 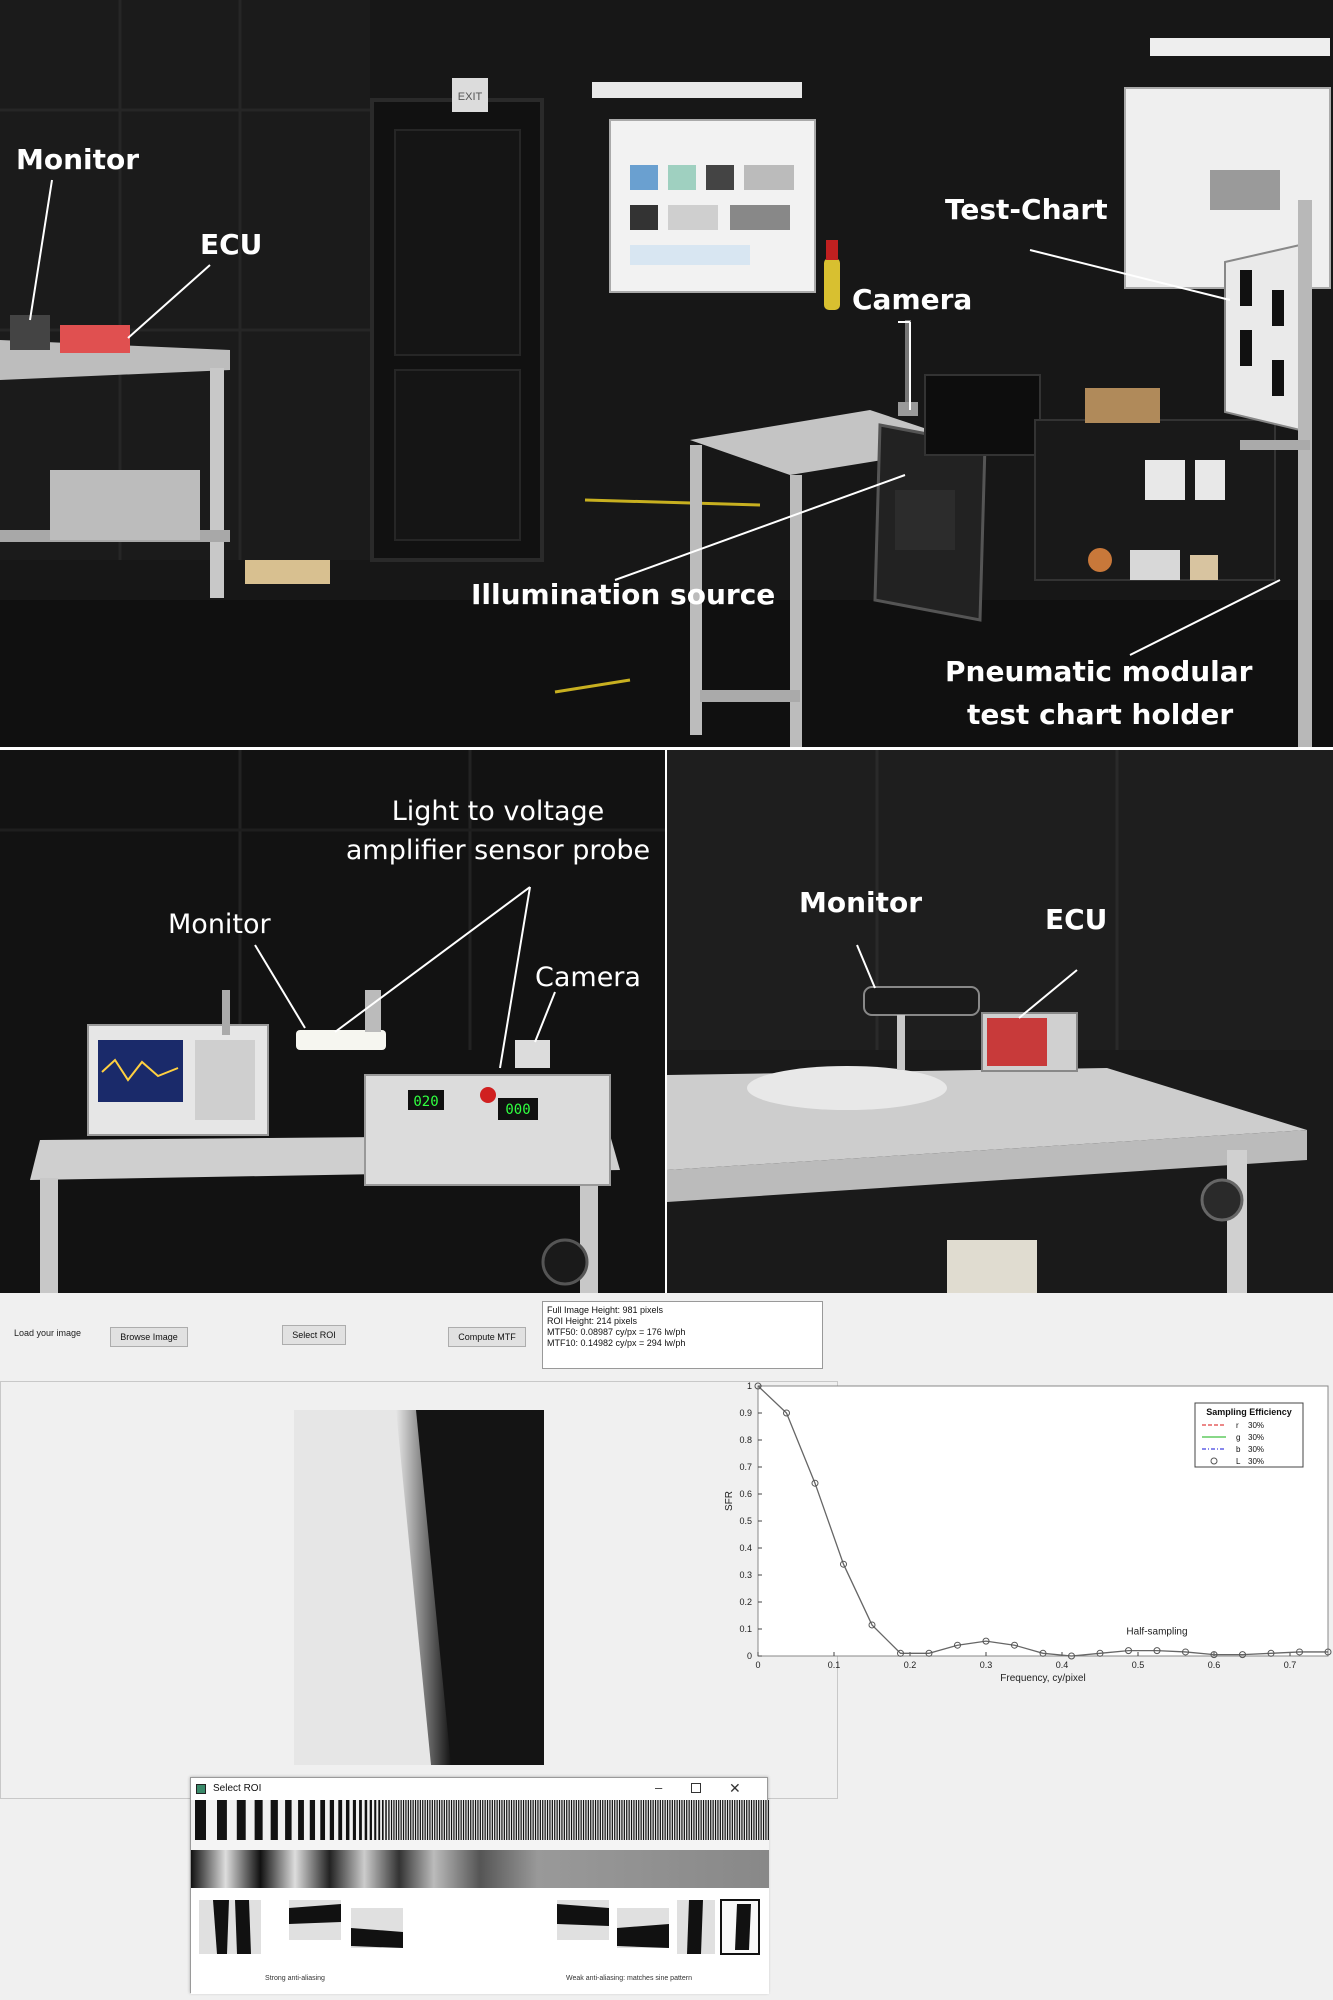 I want to click on close-icon: ✕, so click(x=735, y=1788).